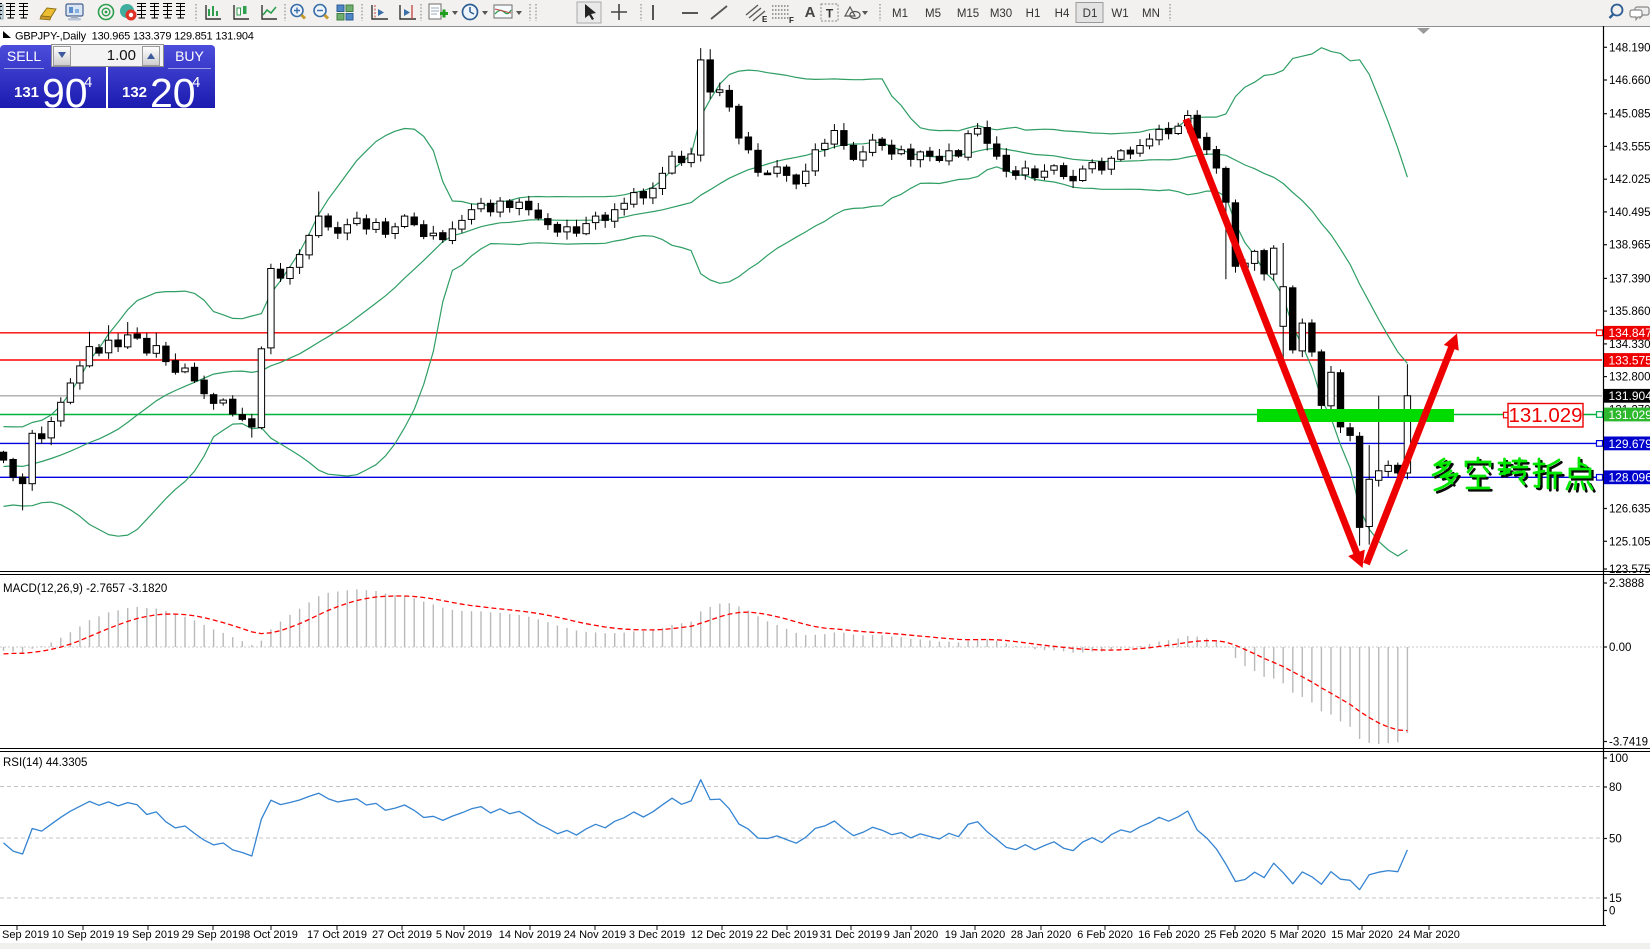 This screenshot has width=1650, height=949. I want to click on svg-text: D1, so click(1090, 14).